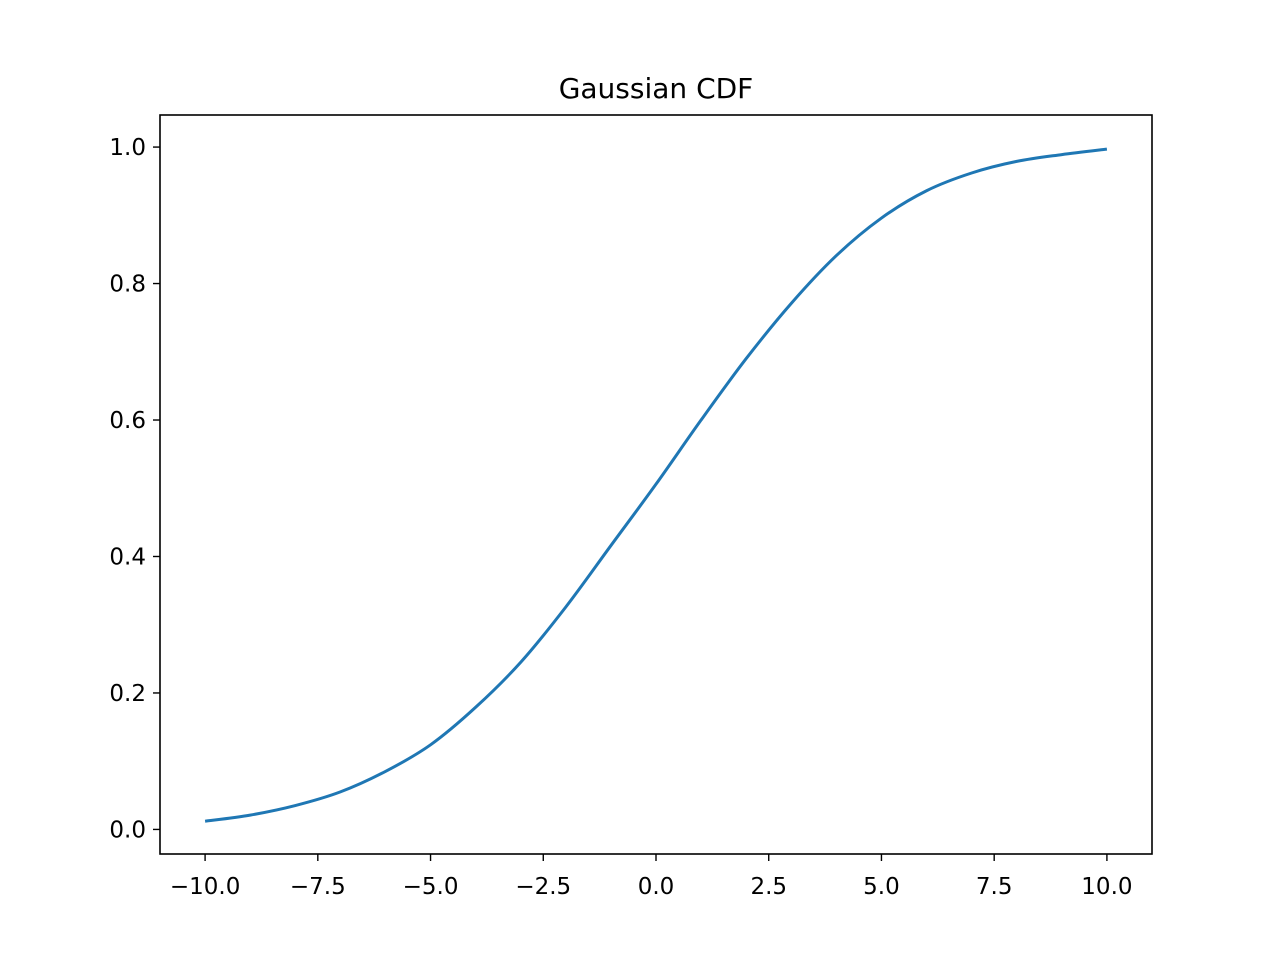 Image resolution: width=1280 pixels, height=960 pixels. I want to click on x-tick-label: −2.5, so click(543, 887).